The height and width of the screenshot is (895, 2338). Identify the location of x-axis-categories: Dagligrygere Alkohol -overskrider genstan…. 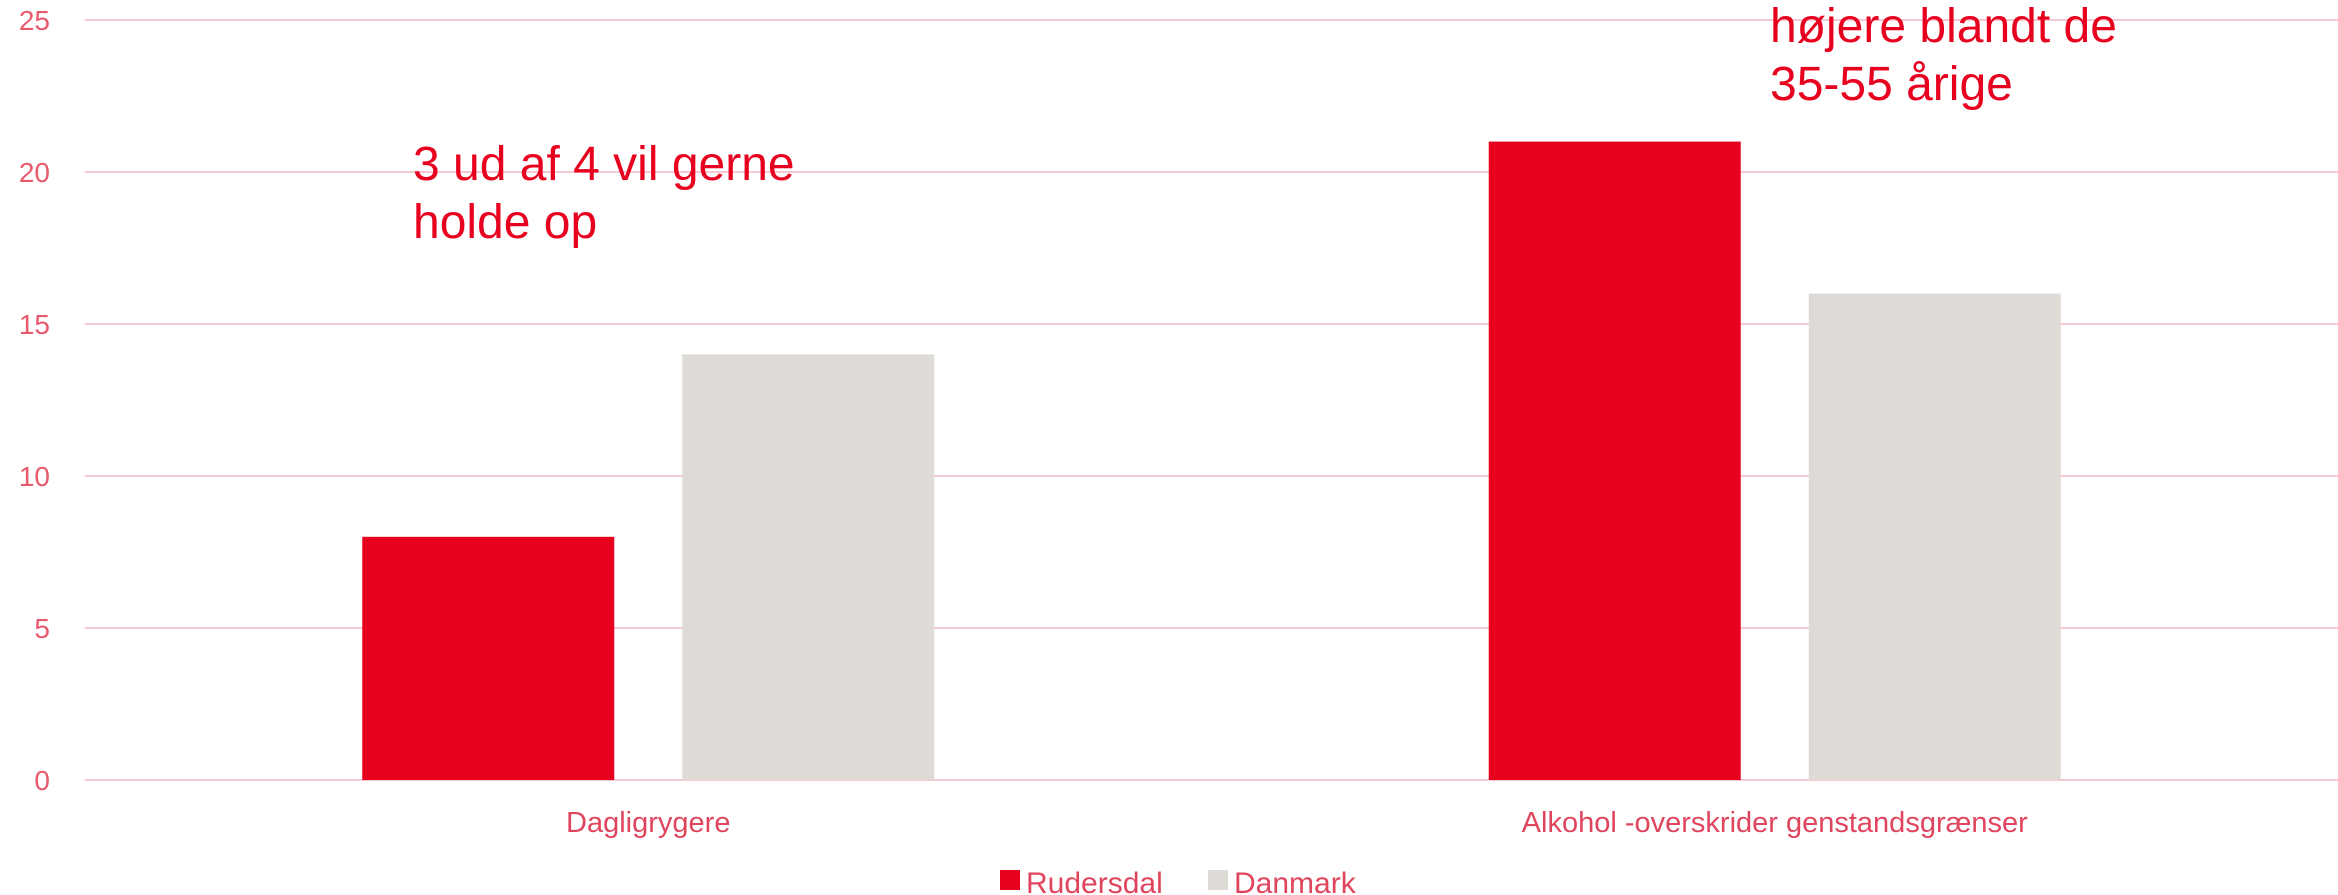
(1297, 823).